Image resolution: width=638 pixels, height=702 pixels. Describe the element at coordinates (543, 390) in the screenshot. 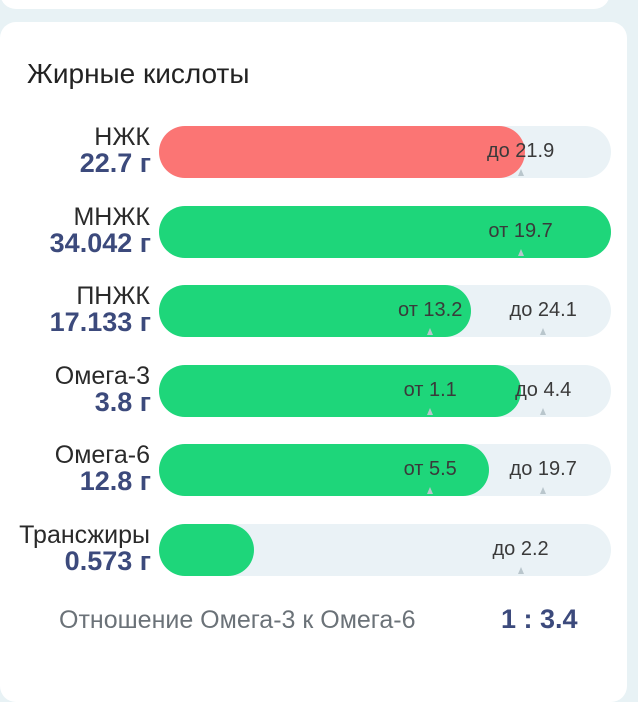

I see `range-marker-label: до 4.4` at that location.